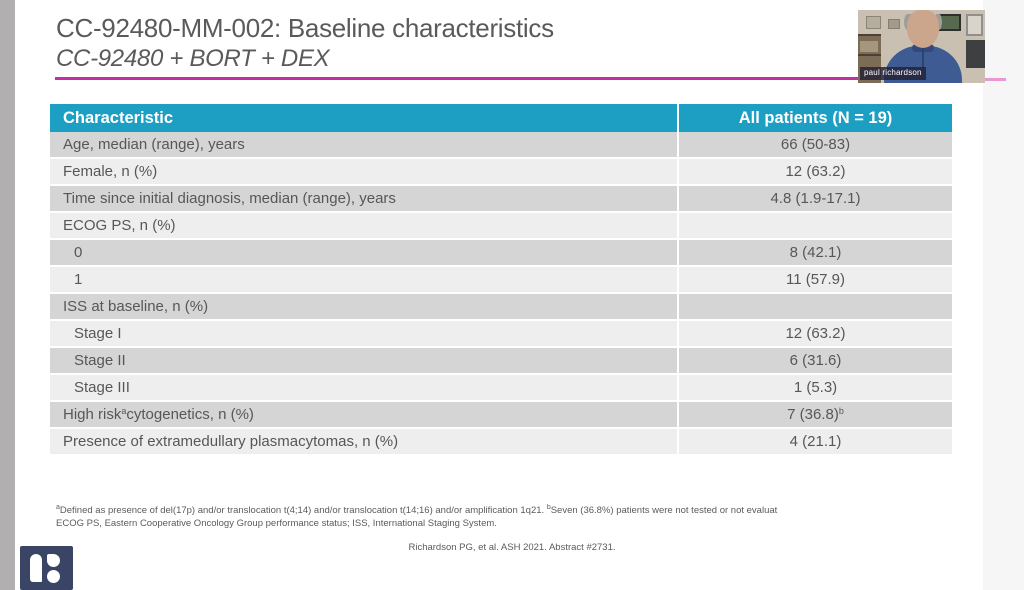 The width and height of the screenshot is (1024, 590). Describe the element at coordinates (814, 441) in the screenshot. I see `row-value: 4 (21.1)` at that location.